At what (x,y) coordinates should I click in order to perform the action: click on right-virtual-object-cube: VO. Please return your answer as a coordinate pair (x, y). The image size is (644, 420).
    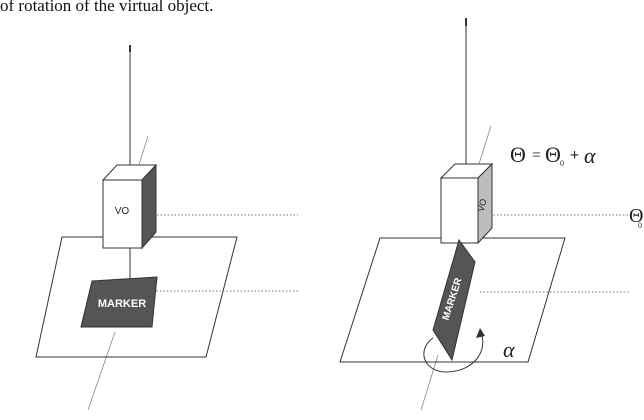
    Looking at the image, I should click on (466, 203).